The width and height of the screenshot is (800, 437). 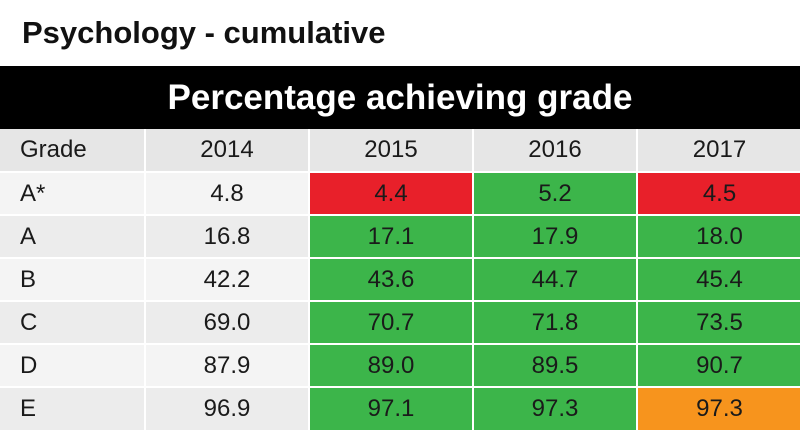 I want to click on header-year: 2016, so click(x=555, y=151).